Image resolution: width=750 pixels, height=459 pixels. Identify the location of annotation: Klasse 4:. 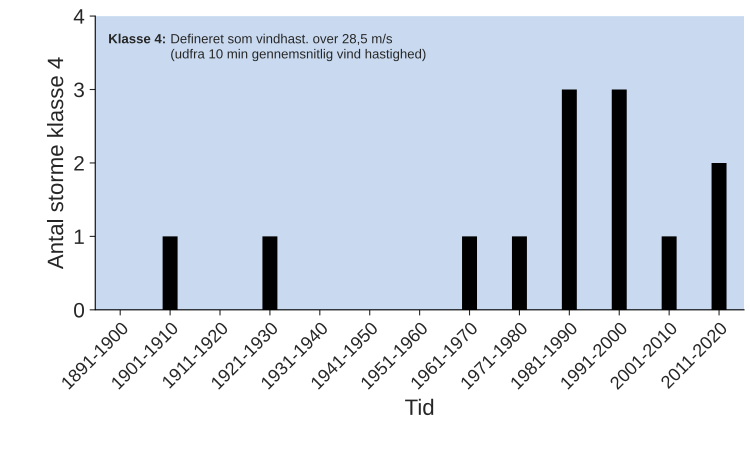
(137, 39).